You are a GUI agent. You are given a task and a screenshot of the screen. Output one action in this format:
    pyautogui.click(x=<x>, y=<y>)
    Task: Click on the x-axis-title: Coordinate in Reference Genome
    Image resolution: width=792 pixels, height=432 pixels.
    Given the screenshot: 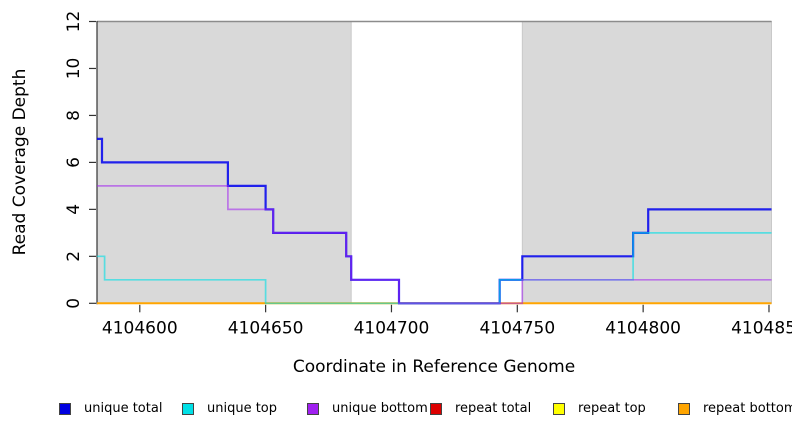 What is the action you would take?
    pyautogui.click(x=434, y=367)
    